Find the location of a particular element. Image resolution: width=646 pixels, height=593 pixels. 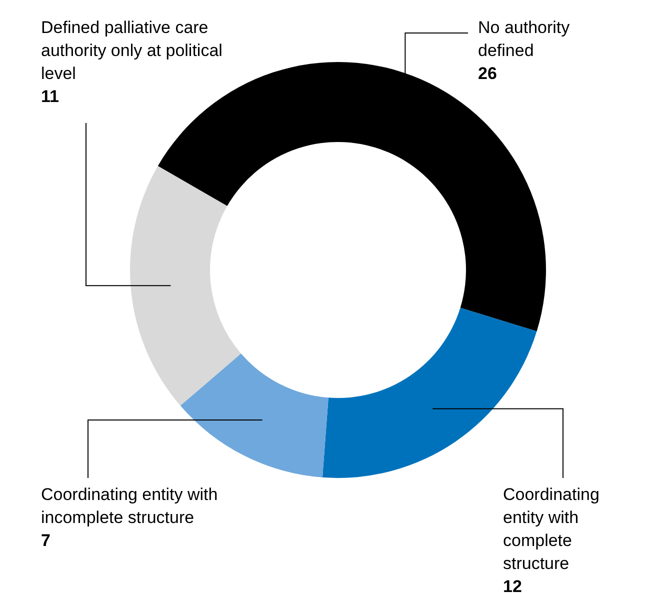

data-label: 7 is located at coordinates (45, 540).